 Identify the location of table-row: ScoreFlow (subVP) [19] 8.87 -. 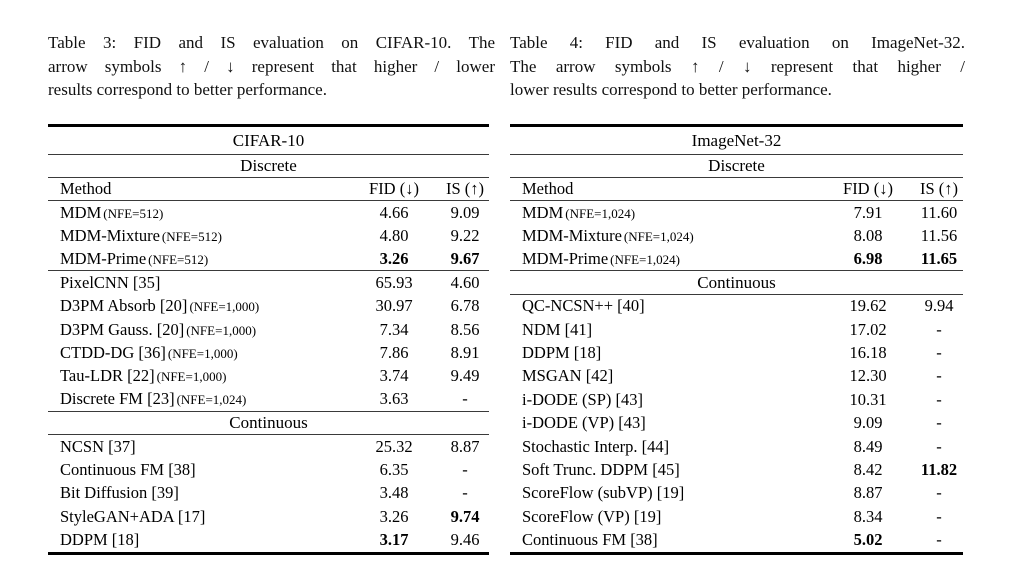
(736, 493).